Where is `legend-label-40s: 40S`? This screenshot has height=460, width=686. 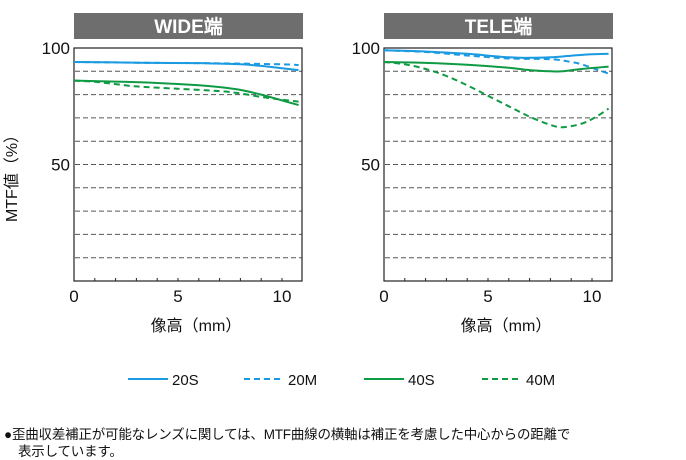
legend-label-40s: 40S is located at coordinates (421, 380).